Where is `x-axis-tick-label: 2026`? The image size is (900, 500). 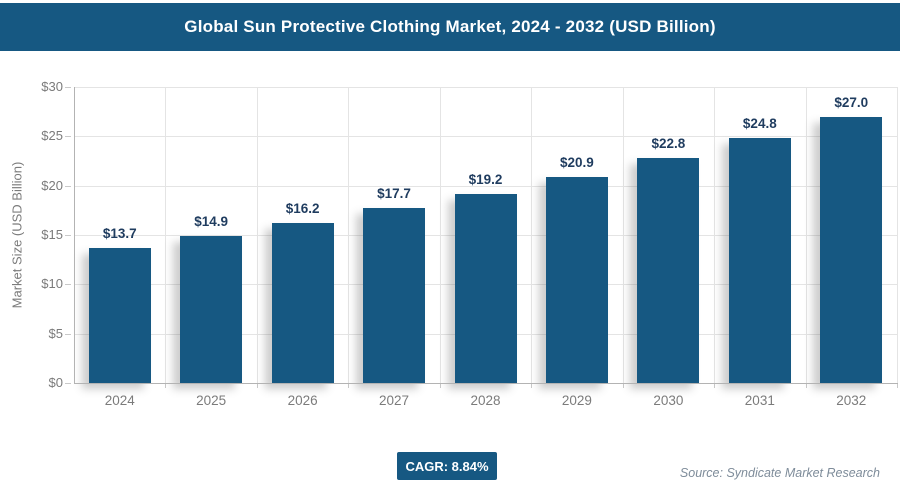 x-axis-tick-label: 2026 is located at coordinates (302, 400).